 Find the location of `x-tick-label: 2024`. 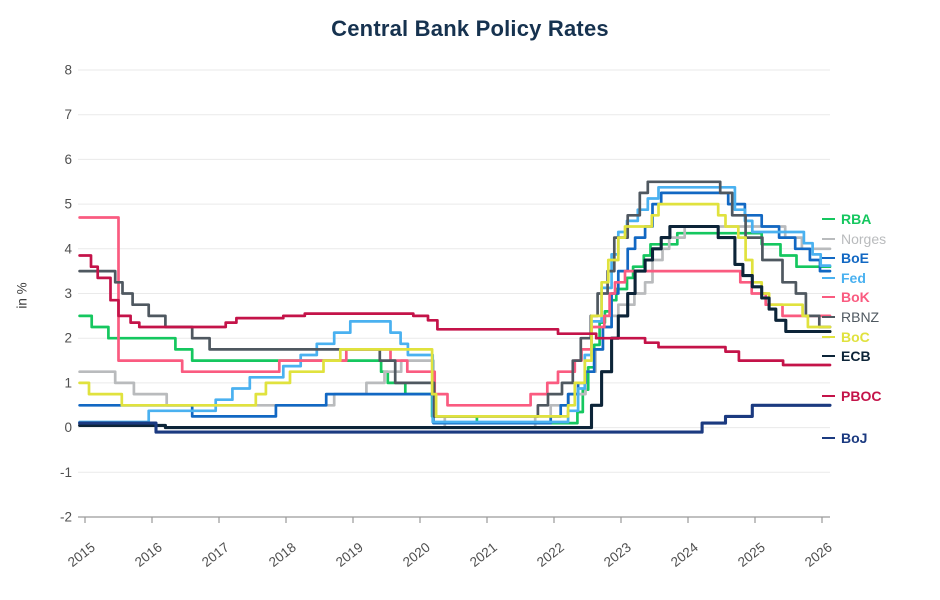

x-tick-label: 2024 is located at coordinates (684, 554).